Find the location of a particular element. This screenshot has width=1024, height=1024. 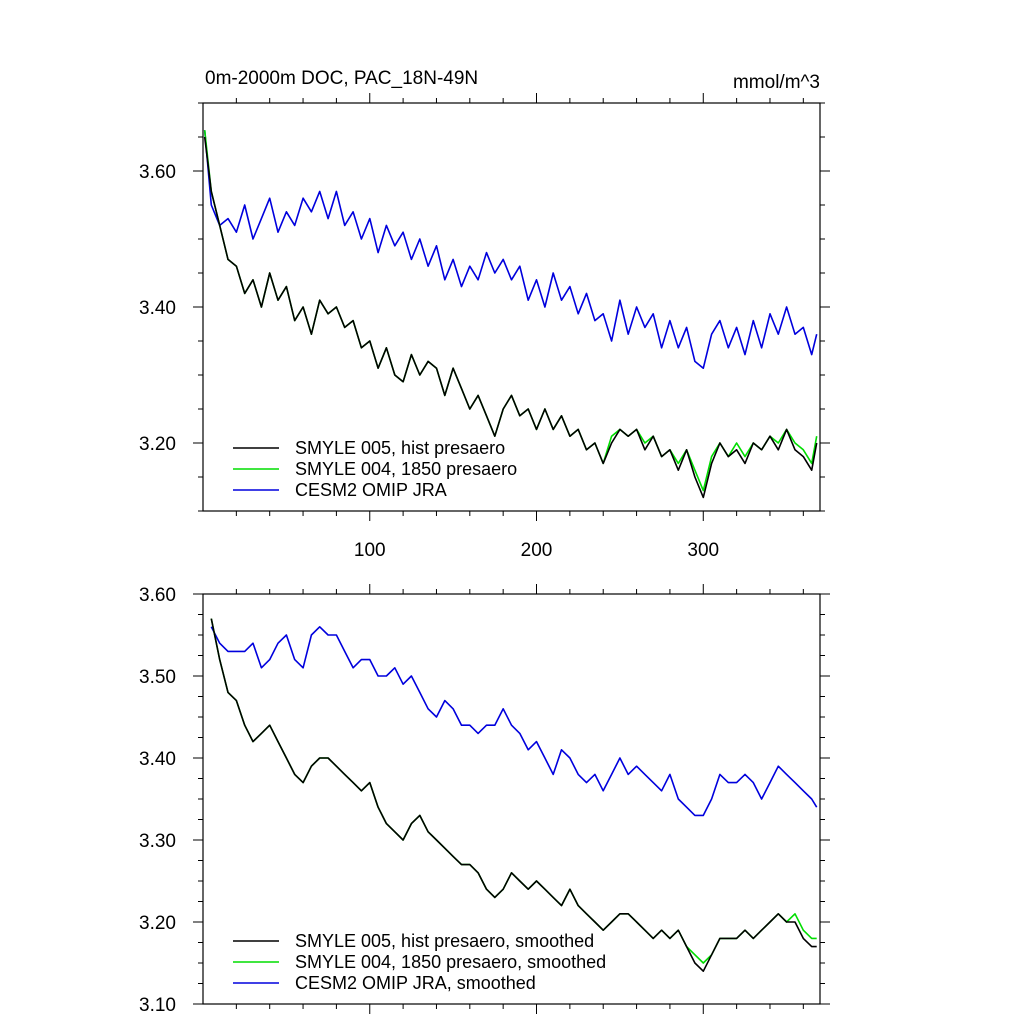

x-tick-label: 300 is located at coordinates (703, 550).